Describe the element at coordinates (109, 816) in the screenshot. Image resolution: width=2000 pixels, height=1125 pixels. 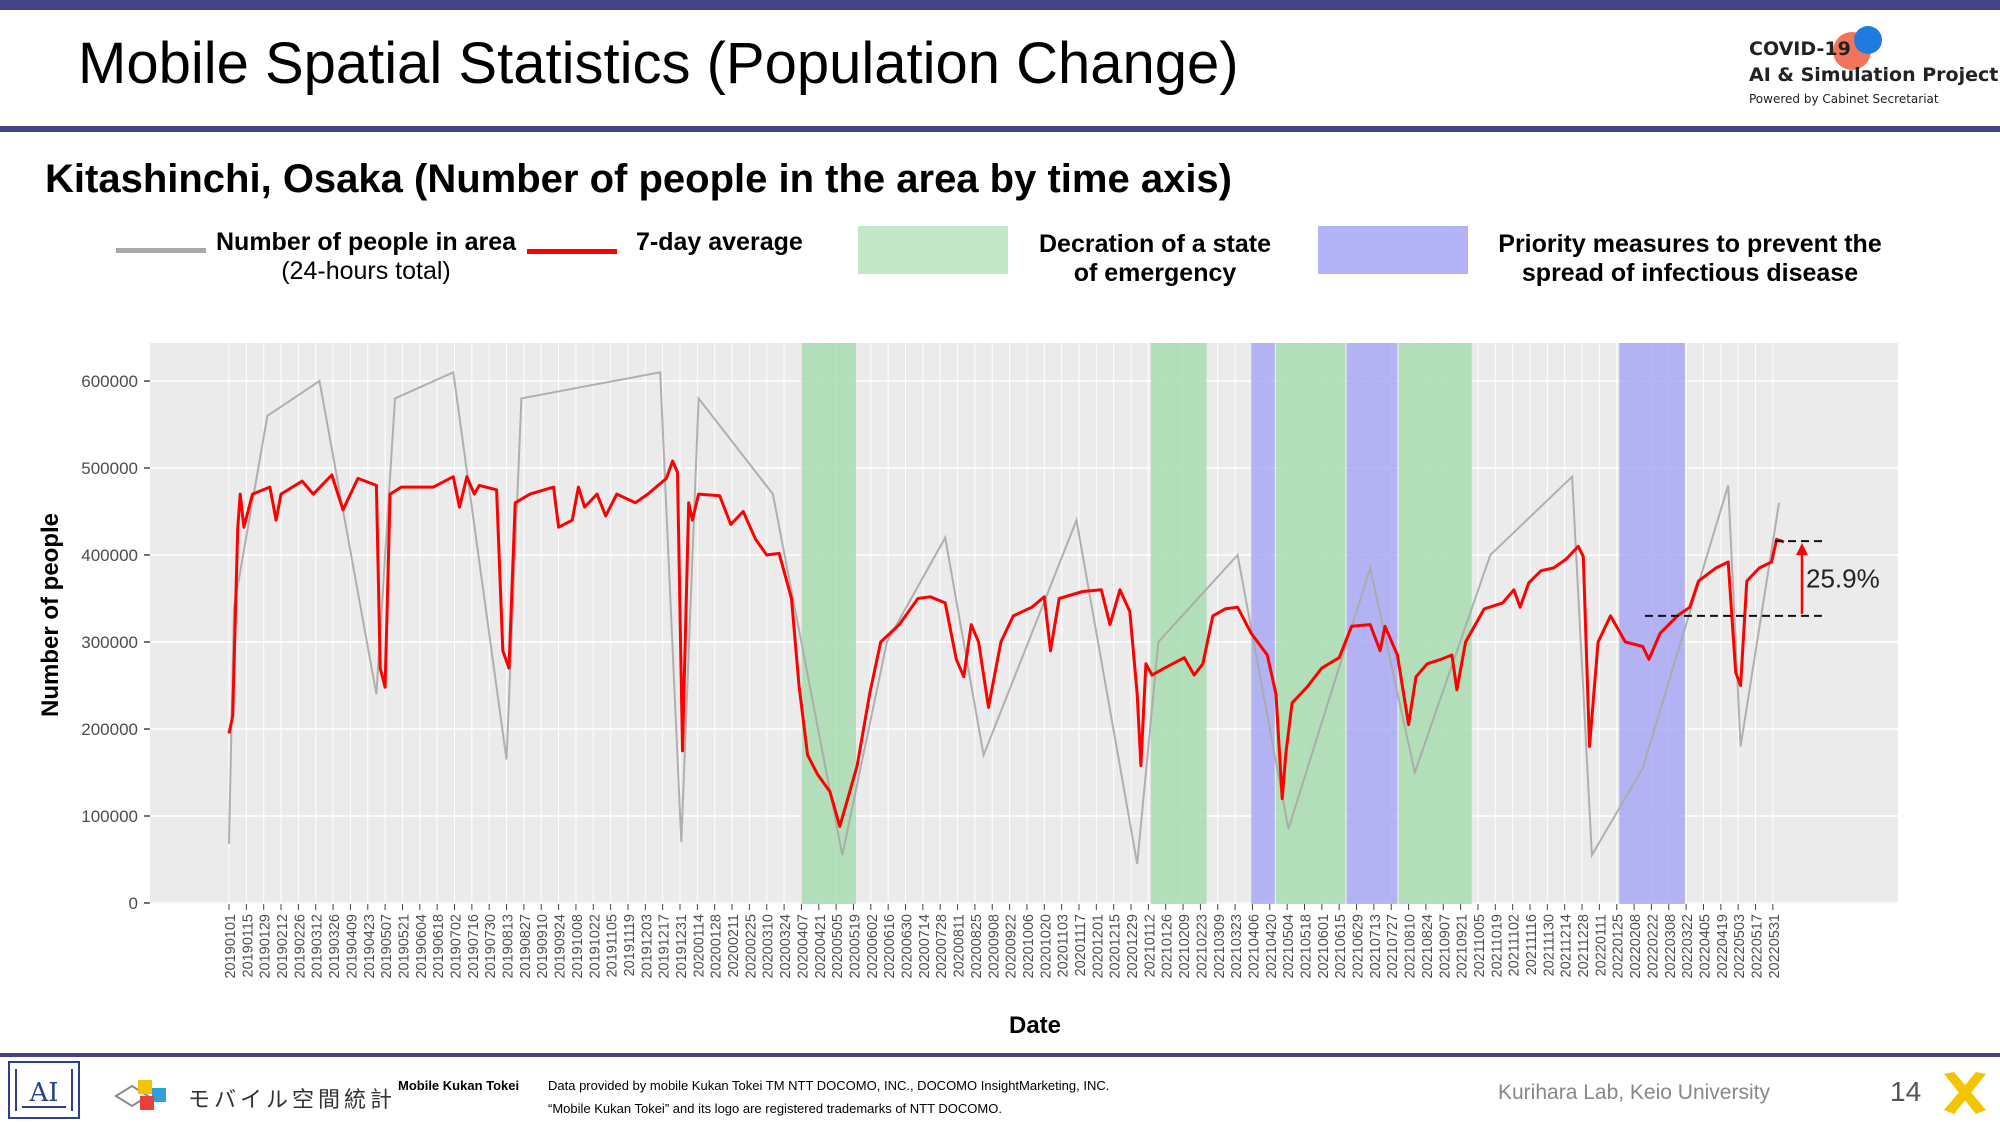
I see `y-tick-label: 100000` at that location.